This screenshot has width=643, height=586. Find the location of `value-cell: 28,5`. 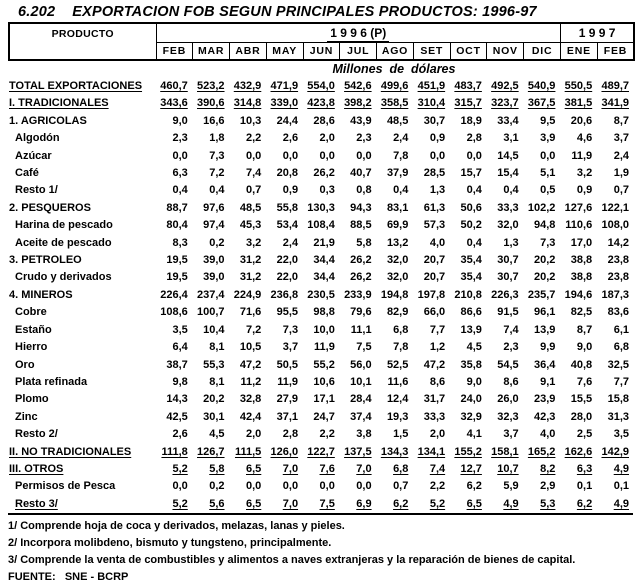

value-cell: 28,5 is located at coordinates (434, 173).